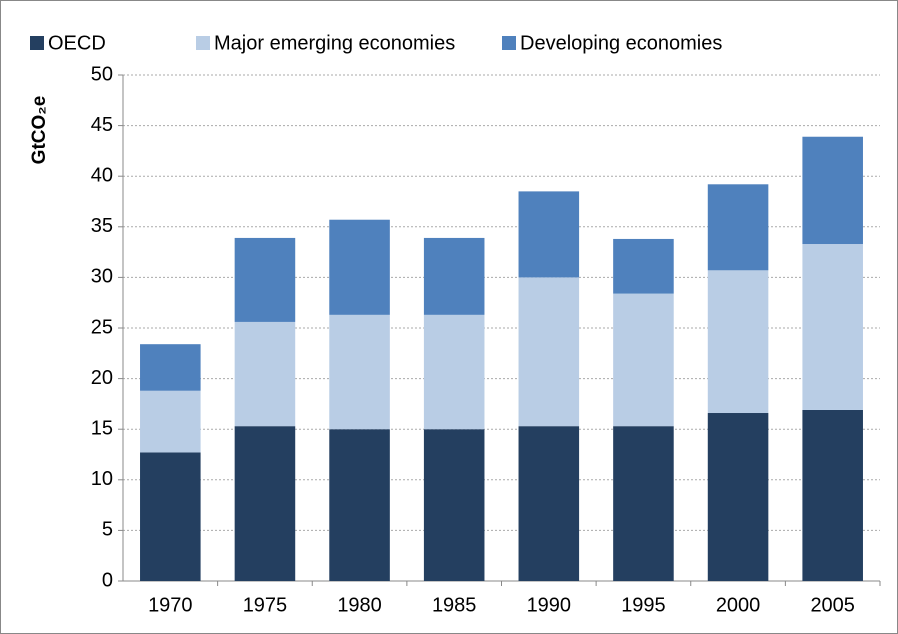 This screenshot has width=898, height=634. What do you see at coordinates (334, 43) in the screenshot?
I see `legend-label: Major emerging economies` at bounding box center [334, 43].